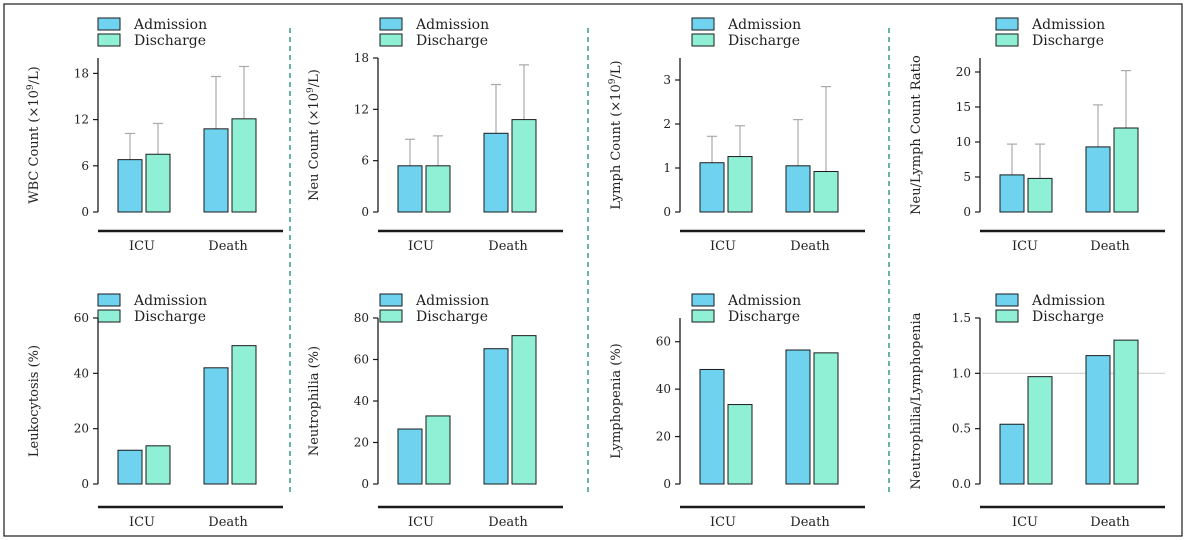 This screenshot has height=540, width=1186. Describe the element at coordinates (361, 318) in the screenshot. I see `y-tick-label: 80` at that location.